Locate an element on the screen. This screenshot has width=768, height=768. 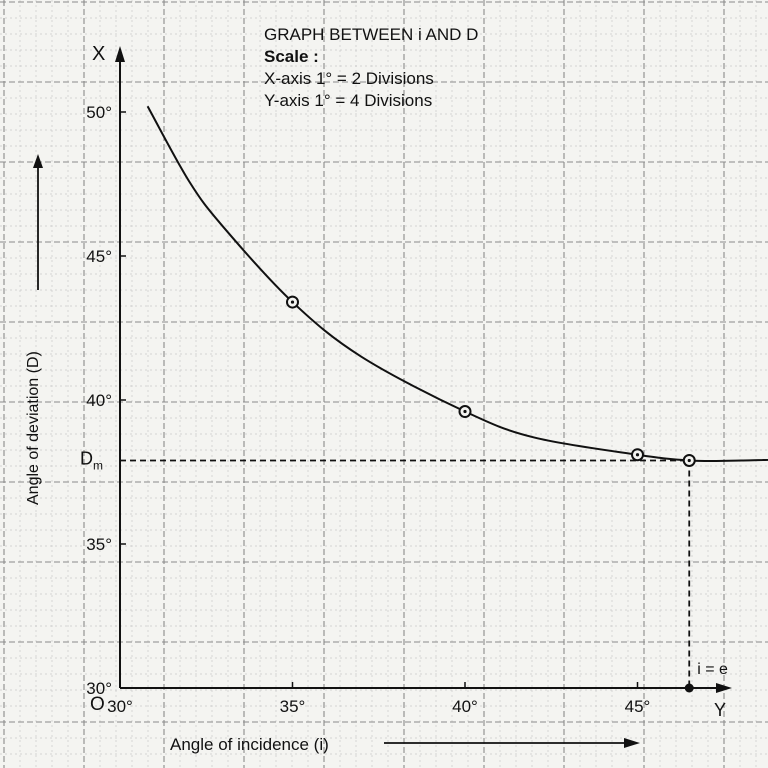
y-tick-label: 40° is located at coordinates (99, 400).